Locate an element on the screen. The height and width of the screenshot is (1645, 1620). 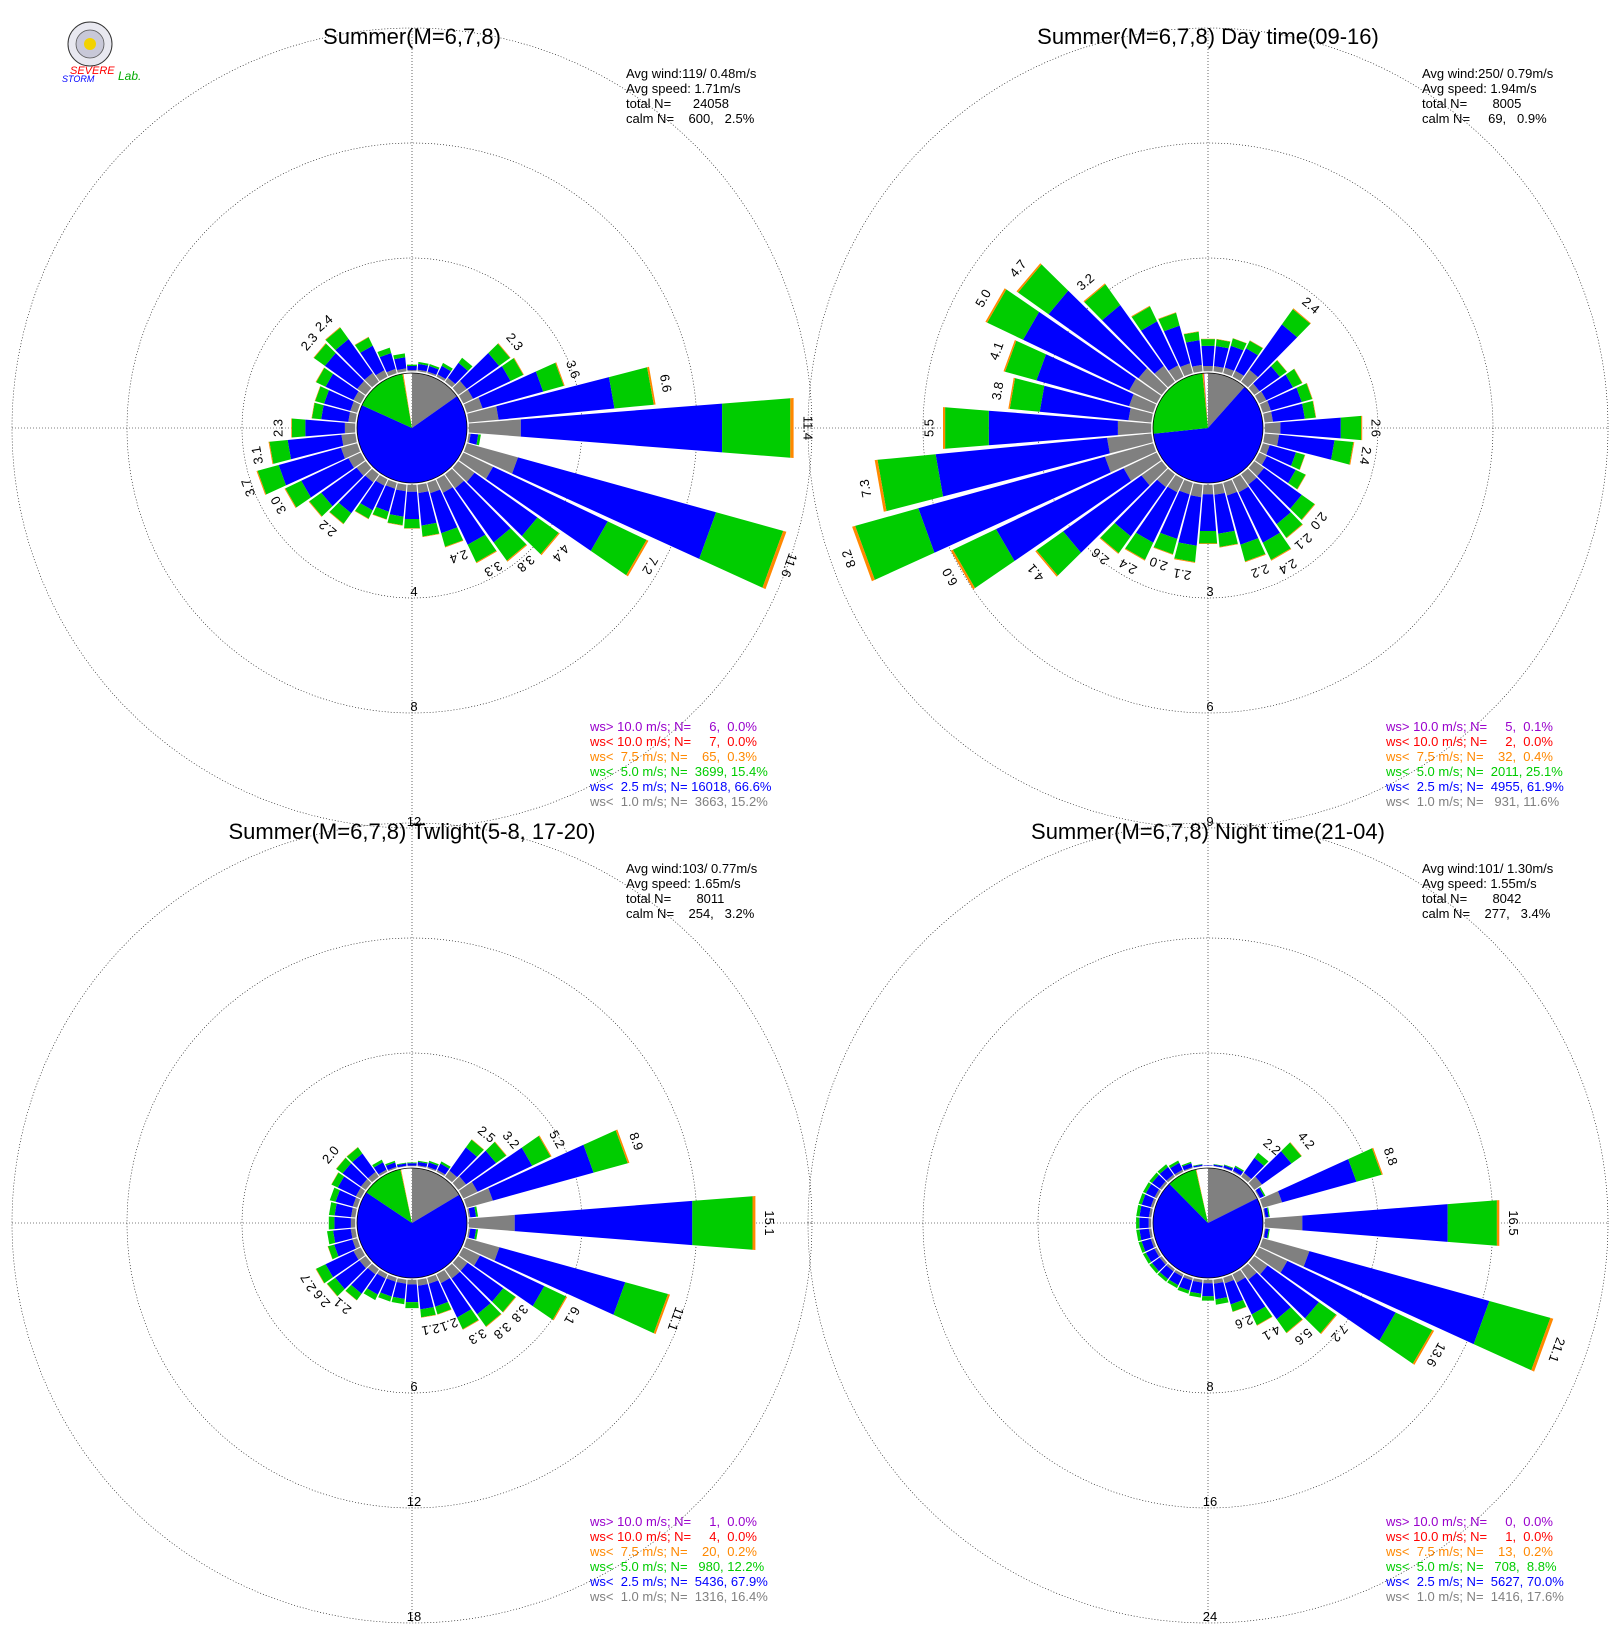
sector-label: 4.7 is located at coordinates (1017, 268).